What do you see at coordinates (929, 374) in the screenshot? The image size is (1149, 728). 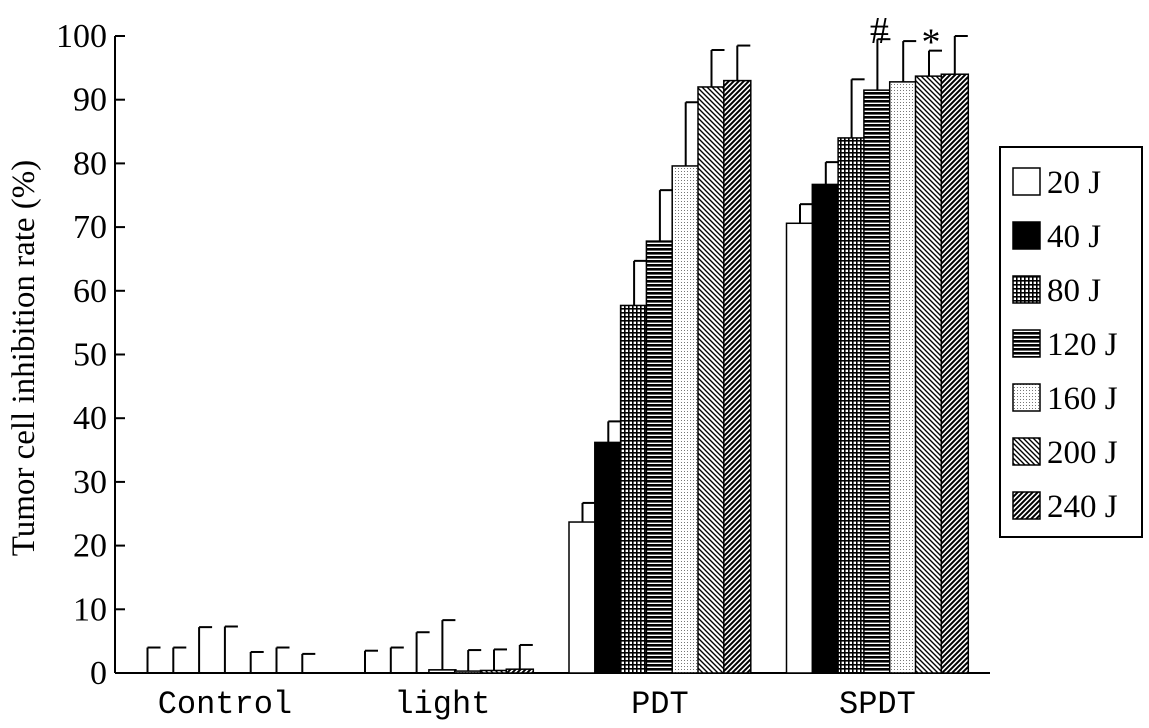 I see `bar-spdt-200-j` at bounding box center [929, 374].